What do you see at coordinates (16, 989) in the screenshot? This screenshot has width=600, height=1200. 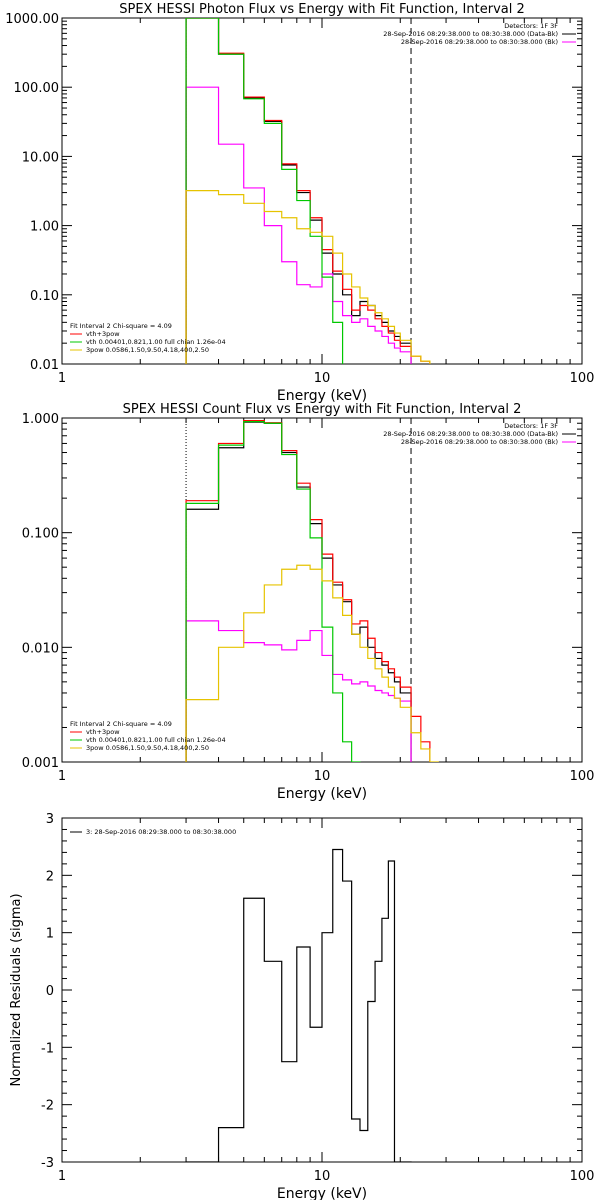 I see `y-axis-label: Normalized Residuals (sigma)` at bounding box center [16, 989].